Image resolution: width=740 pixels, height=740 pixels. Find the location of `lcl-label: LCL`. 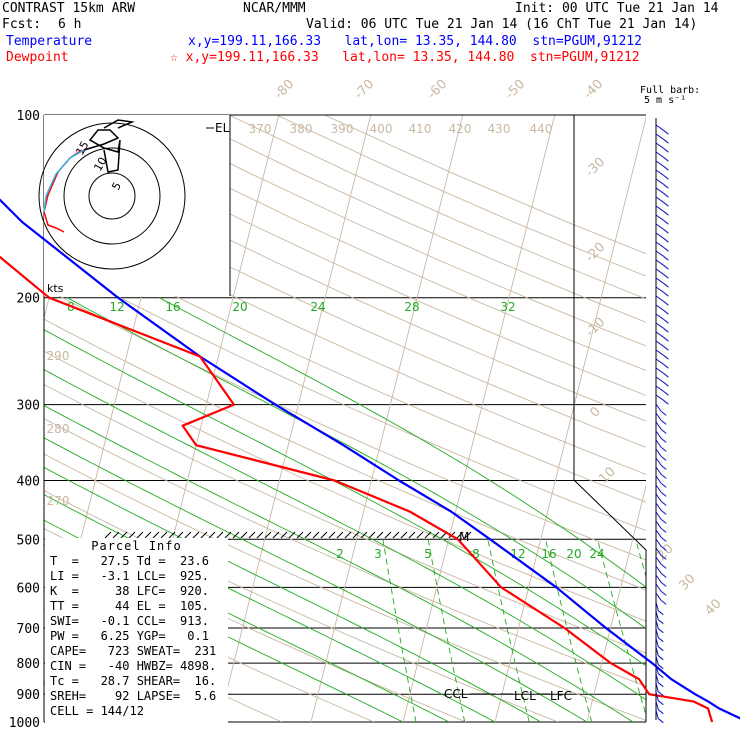

lcl-label: LCL is located at coordinates (525, 696).